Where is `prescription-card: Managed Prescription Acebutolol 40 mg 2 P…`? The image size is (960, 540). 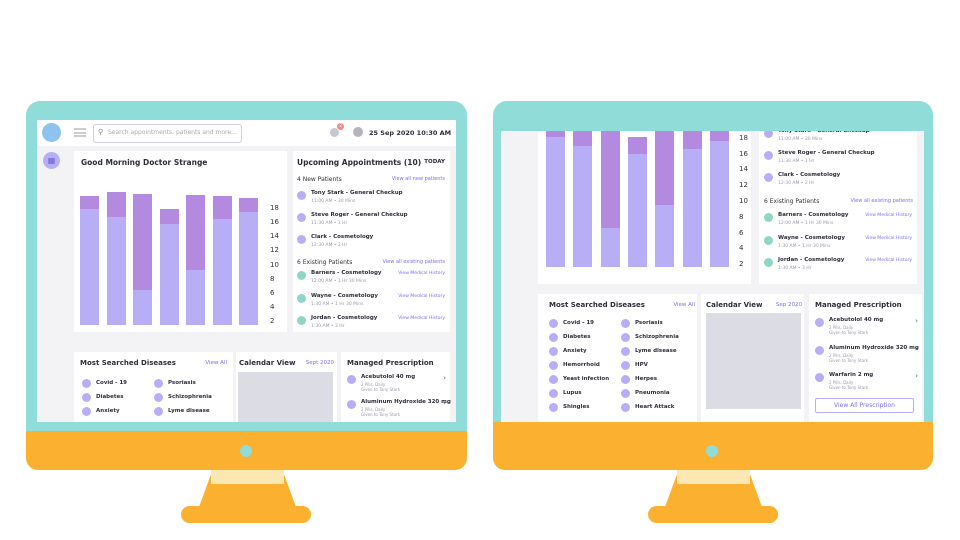 prescription-card: Managed Prescription Acebutolol 40 mg 2 P… is located at coordinates (865, 358).